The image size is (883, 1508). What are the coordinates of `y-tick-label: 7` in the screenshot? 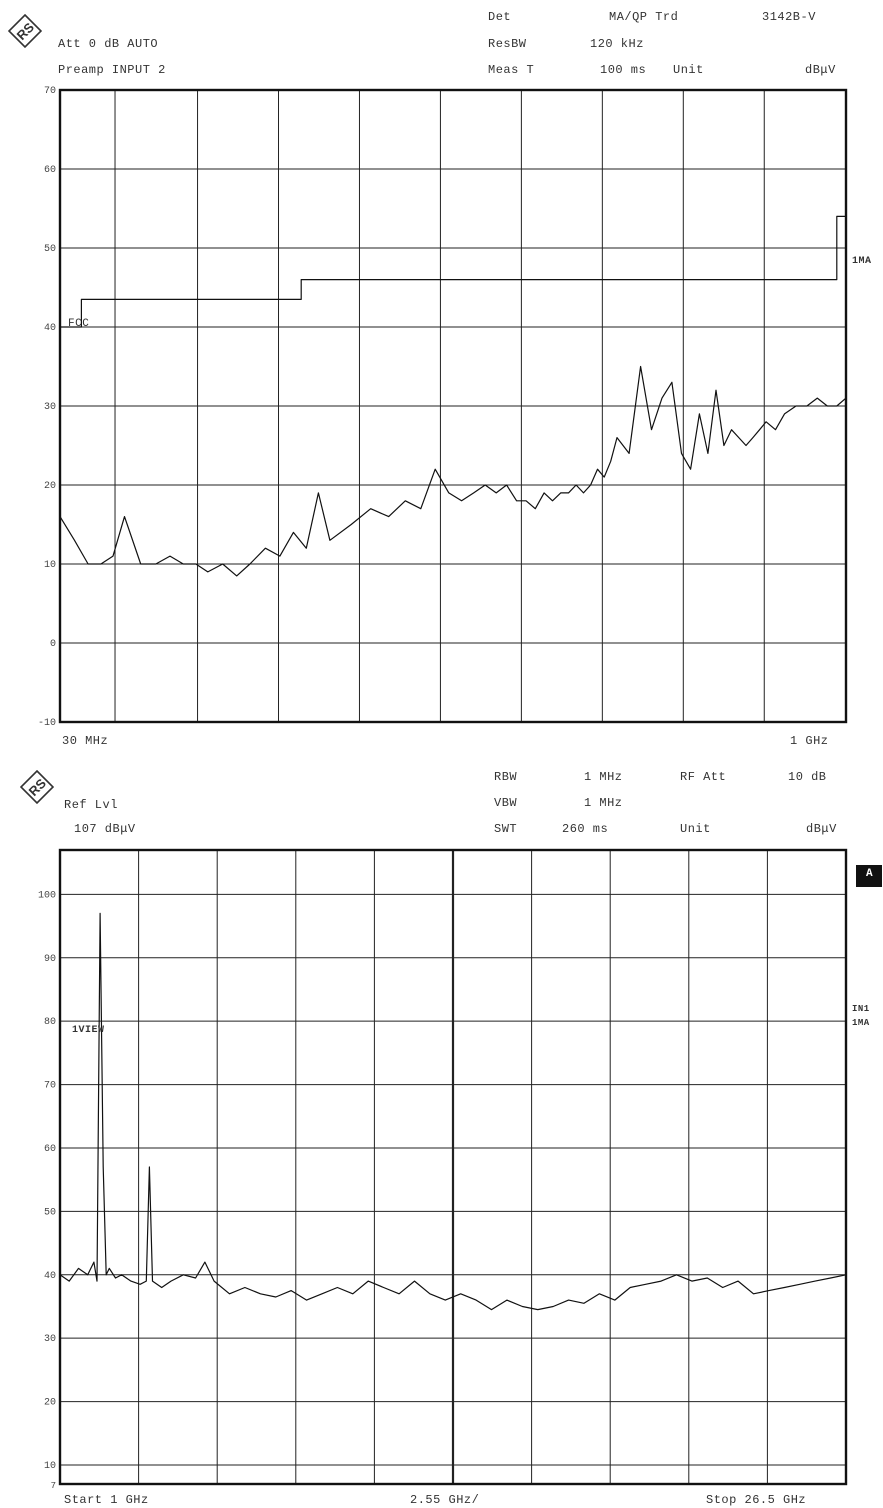 It's located at (53, 1486).